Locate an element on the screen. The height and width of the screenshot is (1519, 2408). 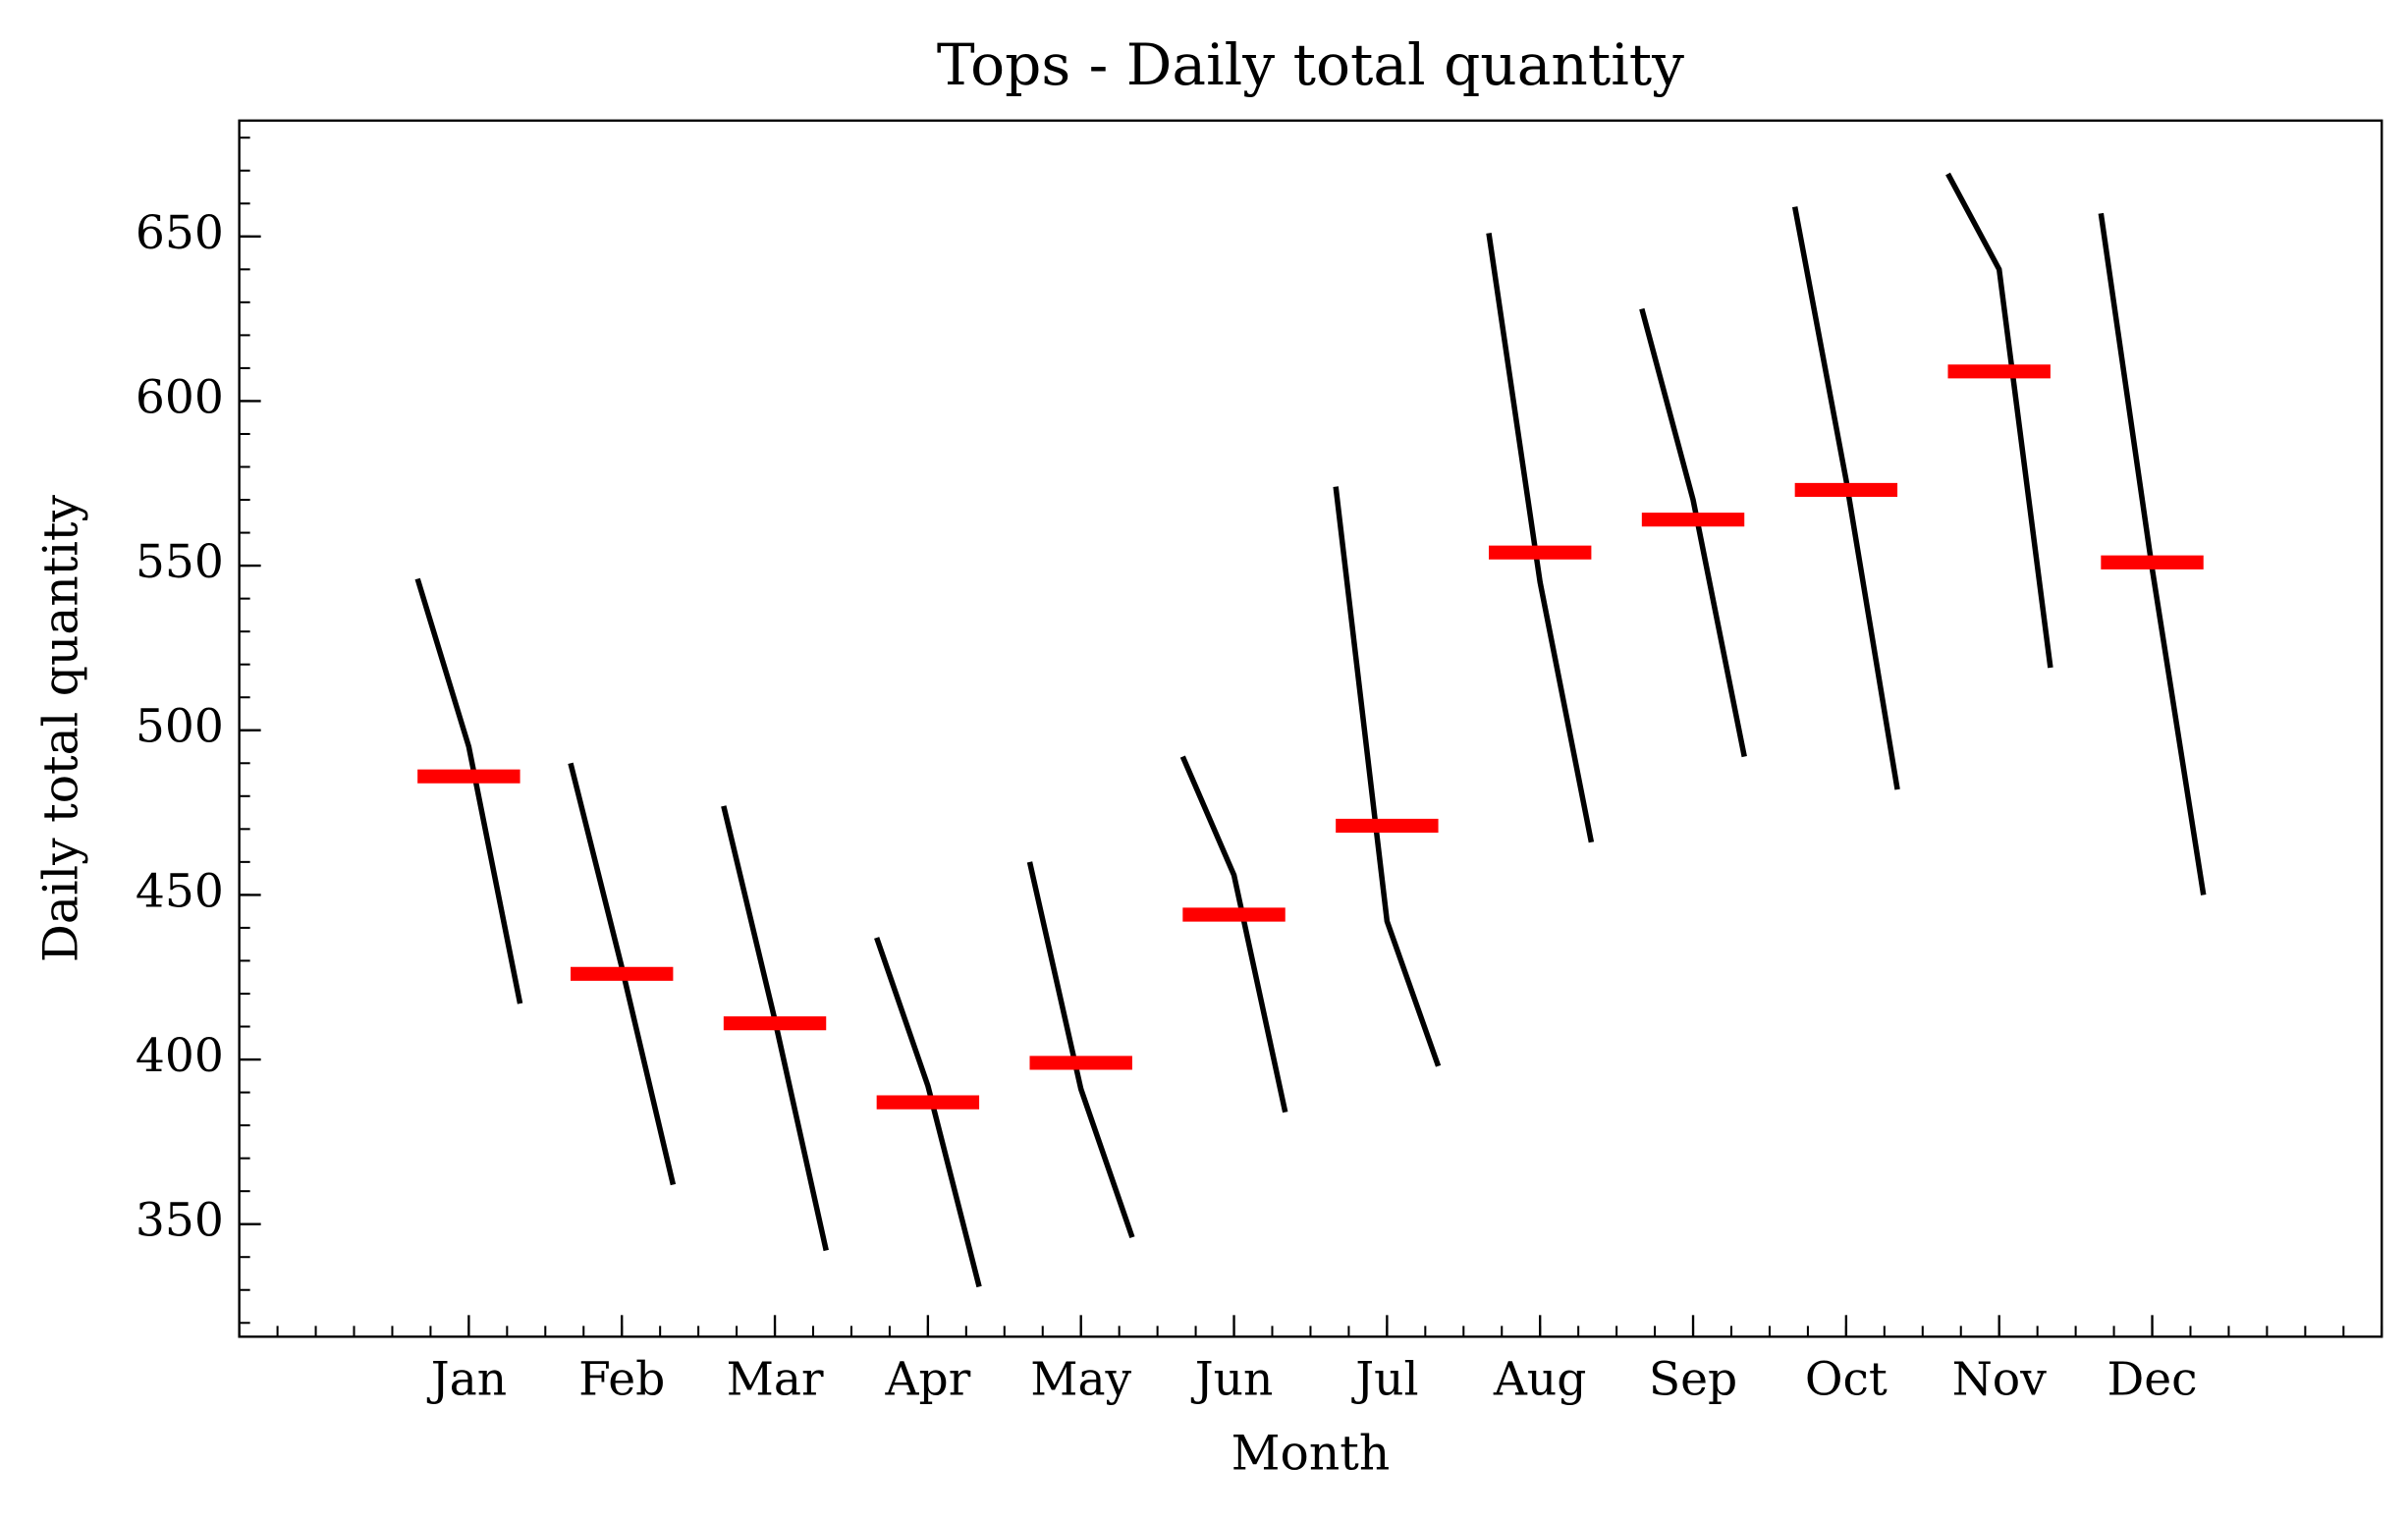
y-tick-label: 650 is located at coordinates (180, 233).